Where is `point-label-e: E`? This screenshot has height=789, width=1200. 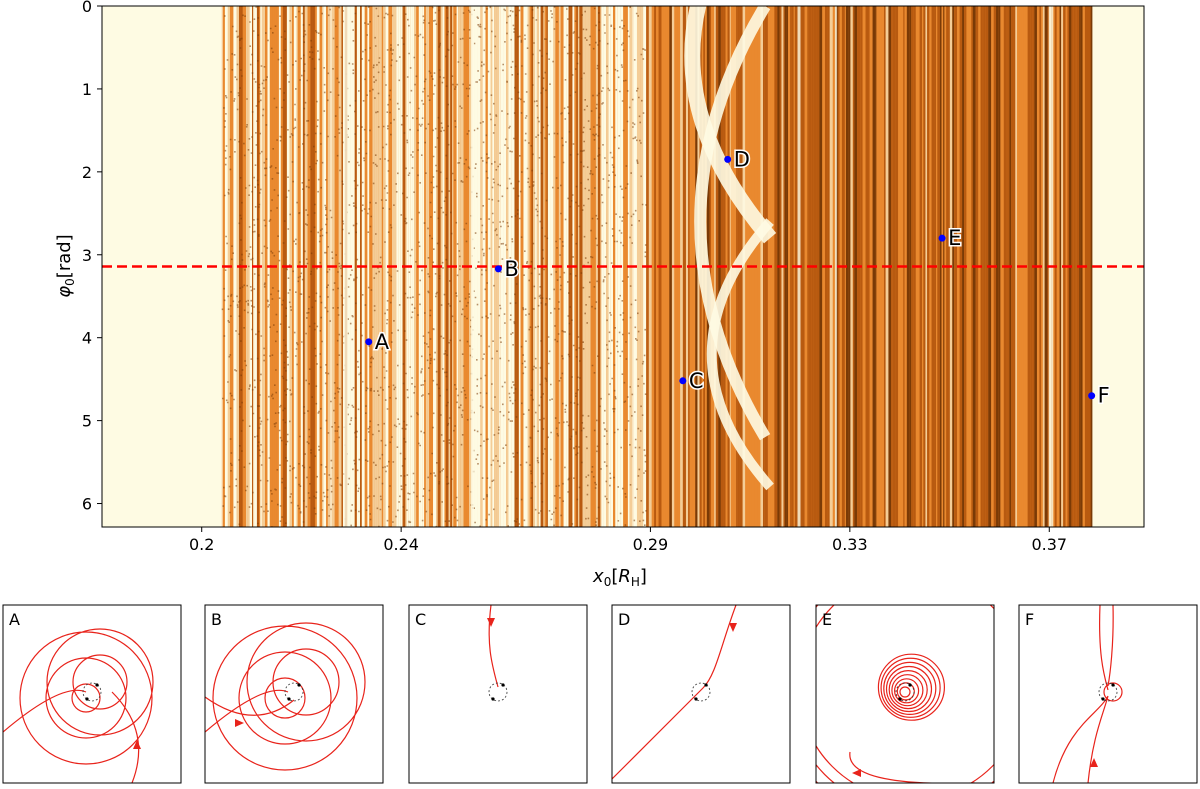 point-label-e: E is located at coordinates (954, 238).